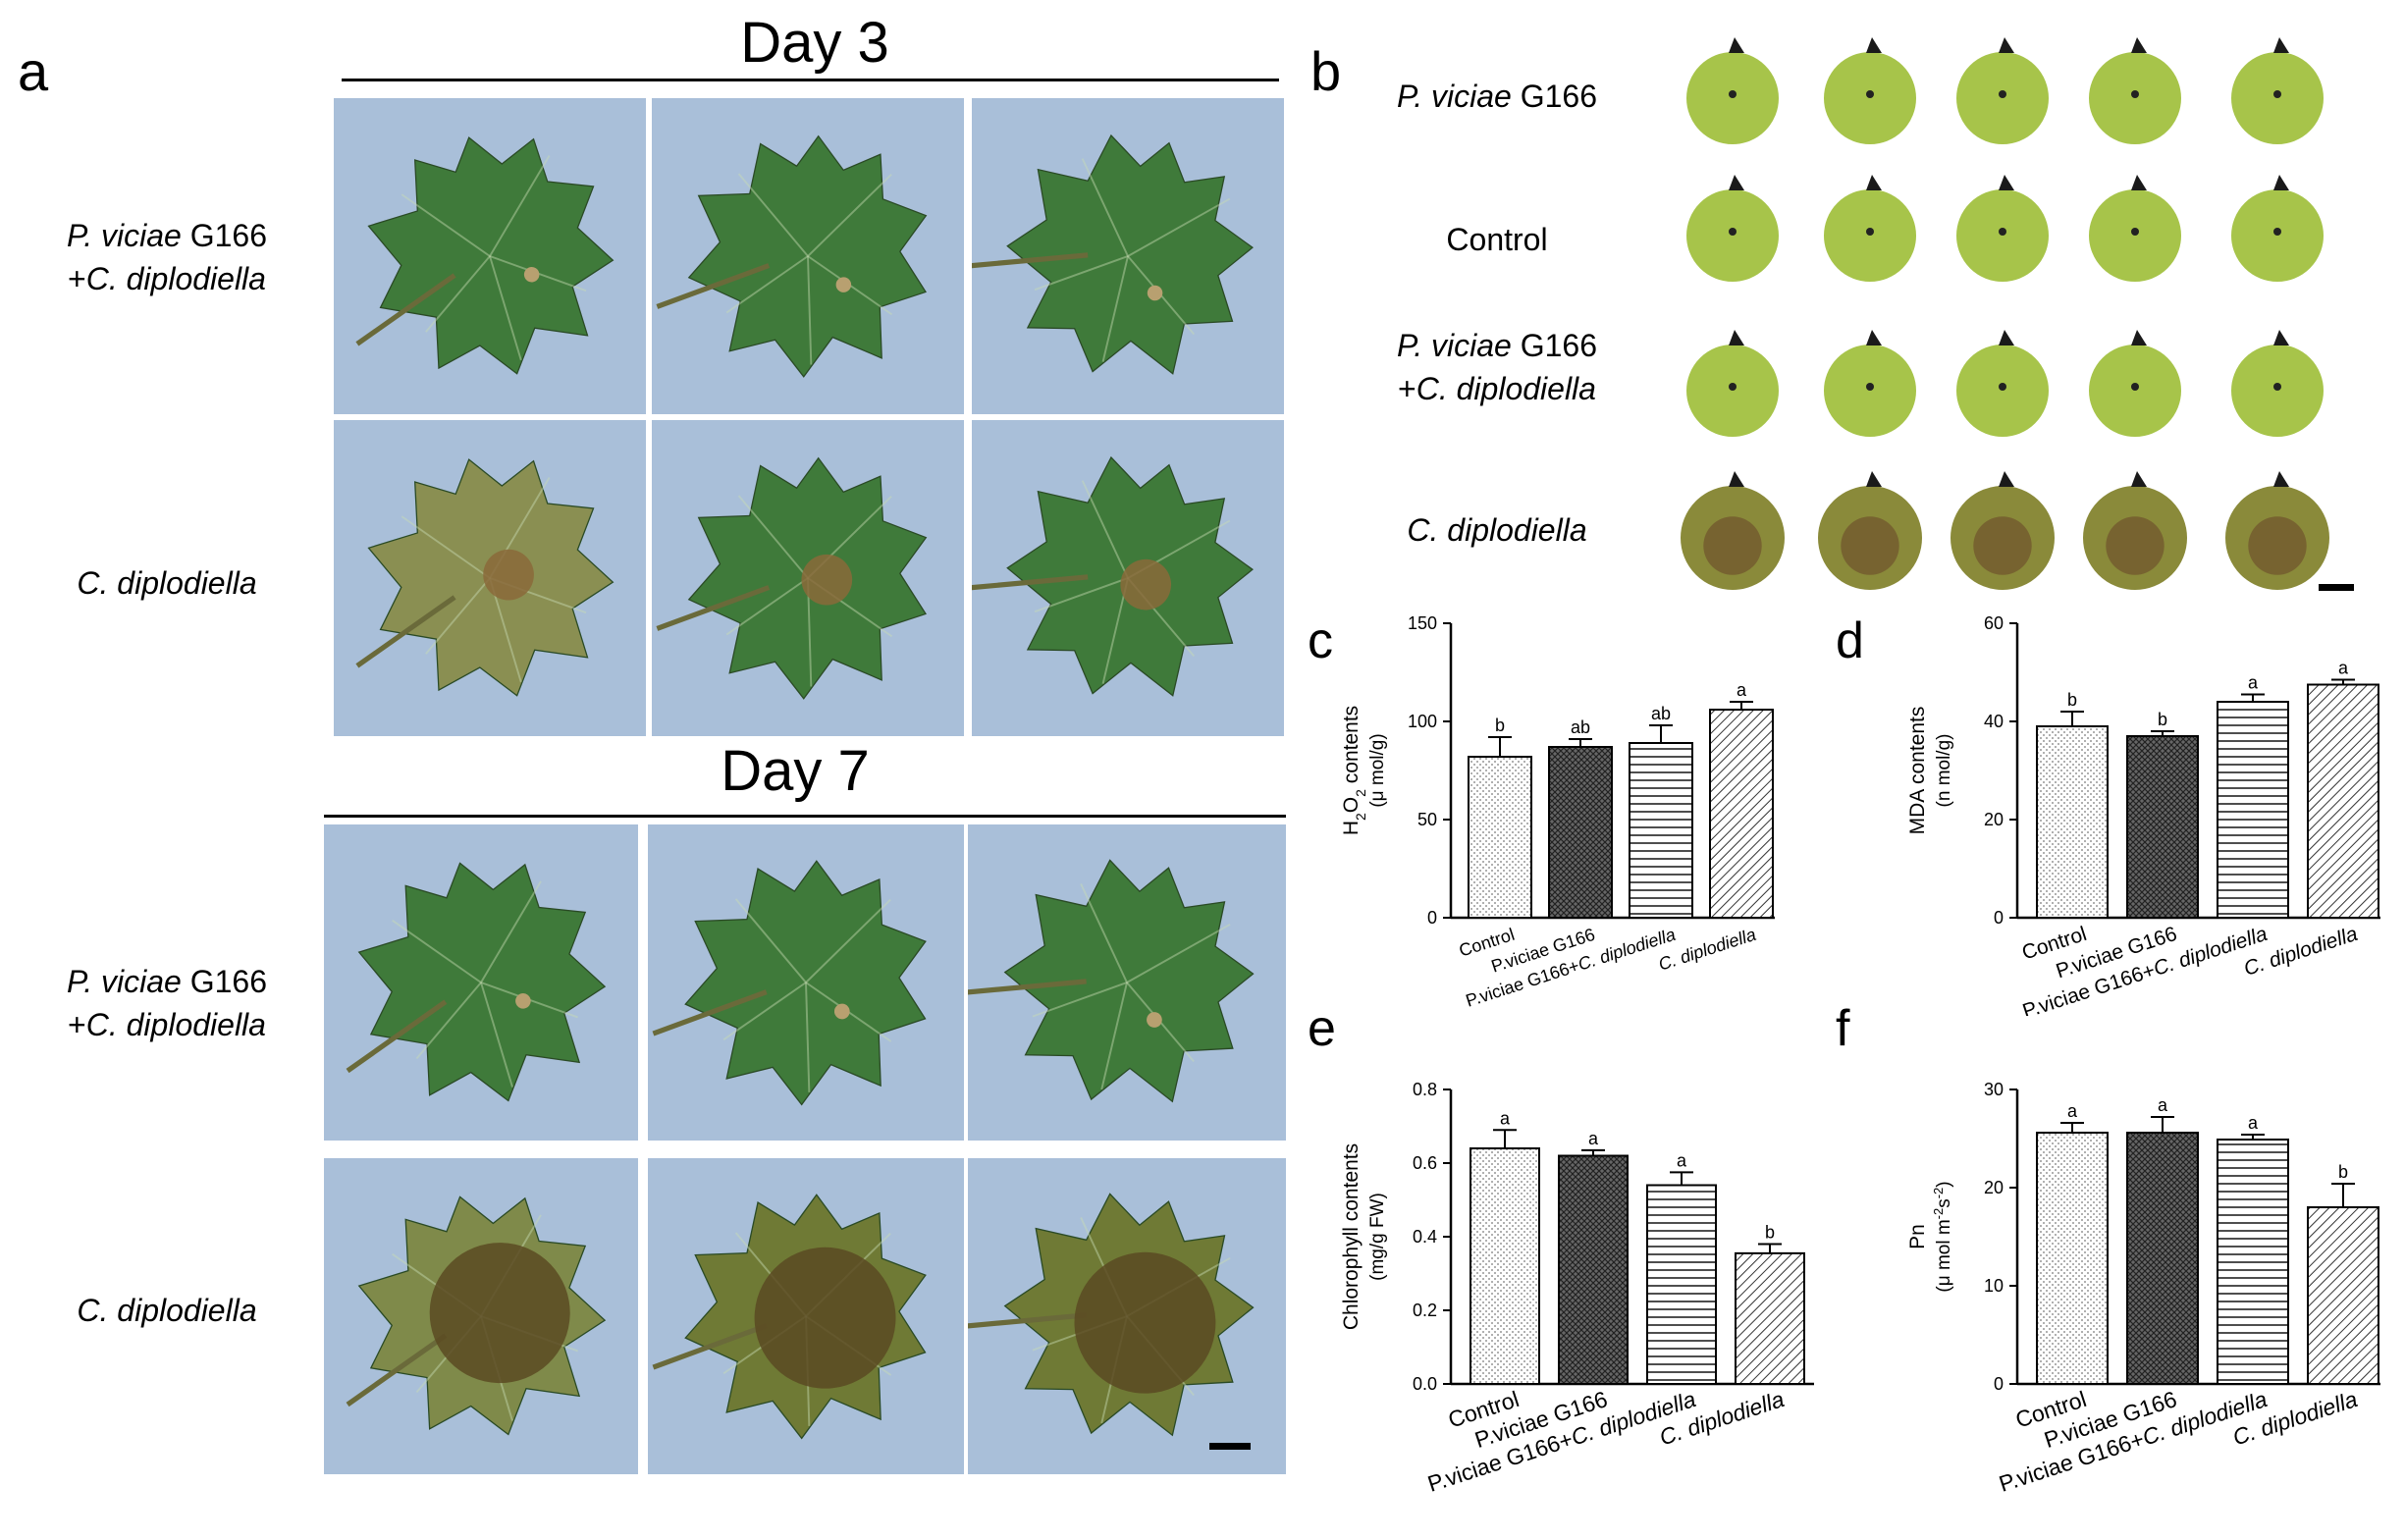  Describe the element at coordinates (1377, 1237) in the screenshot. I see `y-axis-unit: (mg/g FW)` at that location.